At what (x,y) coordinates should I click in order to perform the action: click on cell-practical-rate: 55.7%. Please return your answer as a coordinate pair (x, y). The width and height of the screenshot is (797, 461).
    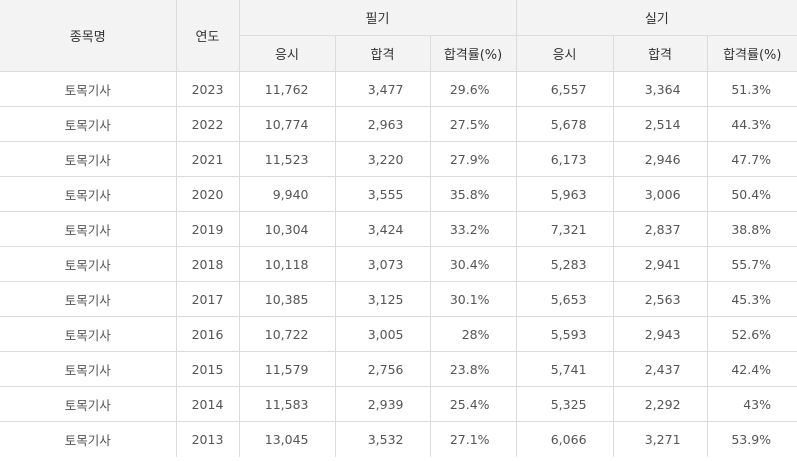
    Looking at the image, I should click on (751, 264).